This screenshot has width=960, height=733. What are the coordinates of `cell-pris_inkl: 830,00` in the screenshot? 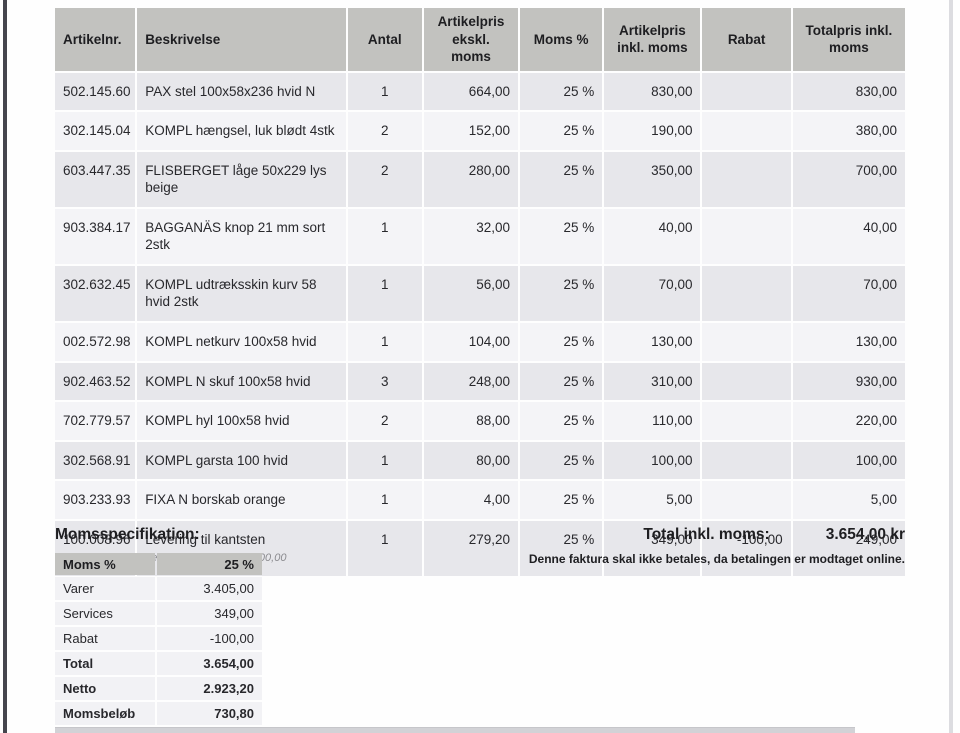 It's located at (652, 91).